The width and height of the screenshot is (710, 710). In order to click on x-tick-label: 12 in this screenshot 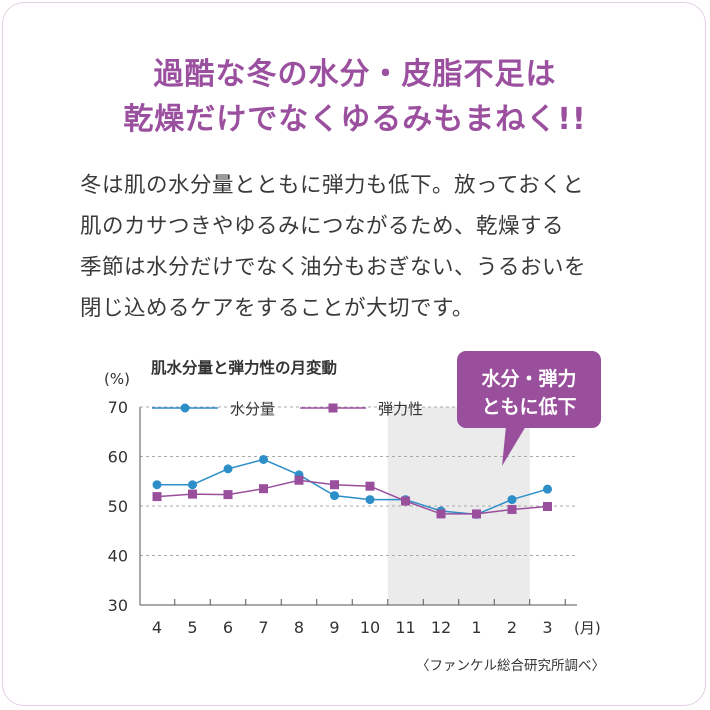, I will do `click(441, 627)`.